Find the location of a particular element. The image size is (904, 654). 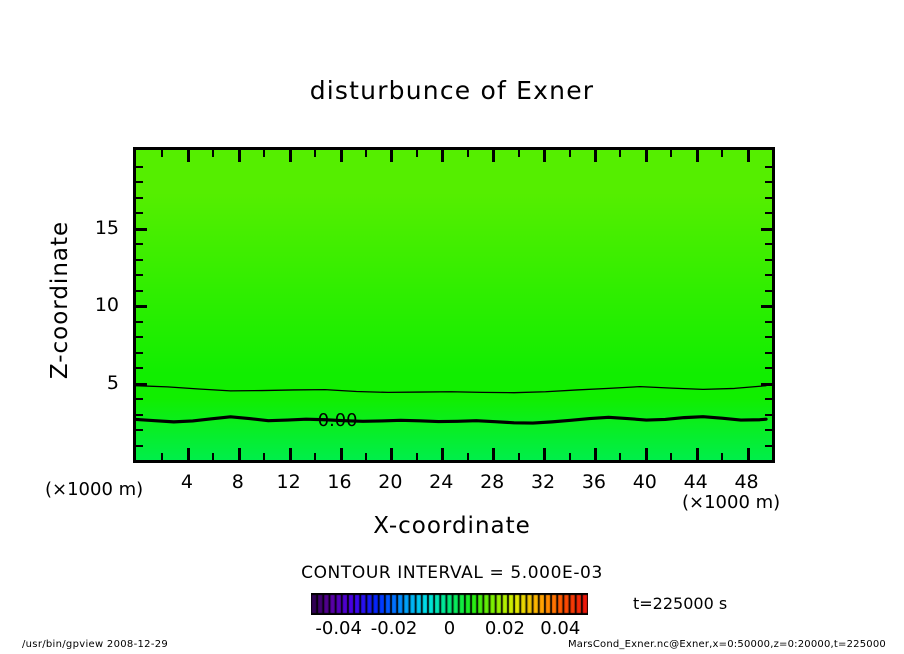

contour-value-label: 0.00 is located at coordinates (338, 421).